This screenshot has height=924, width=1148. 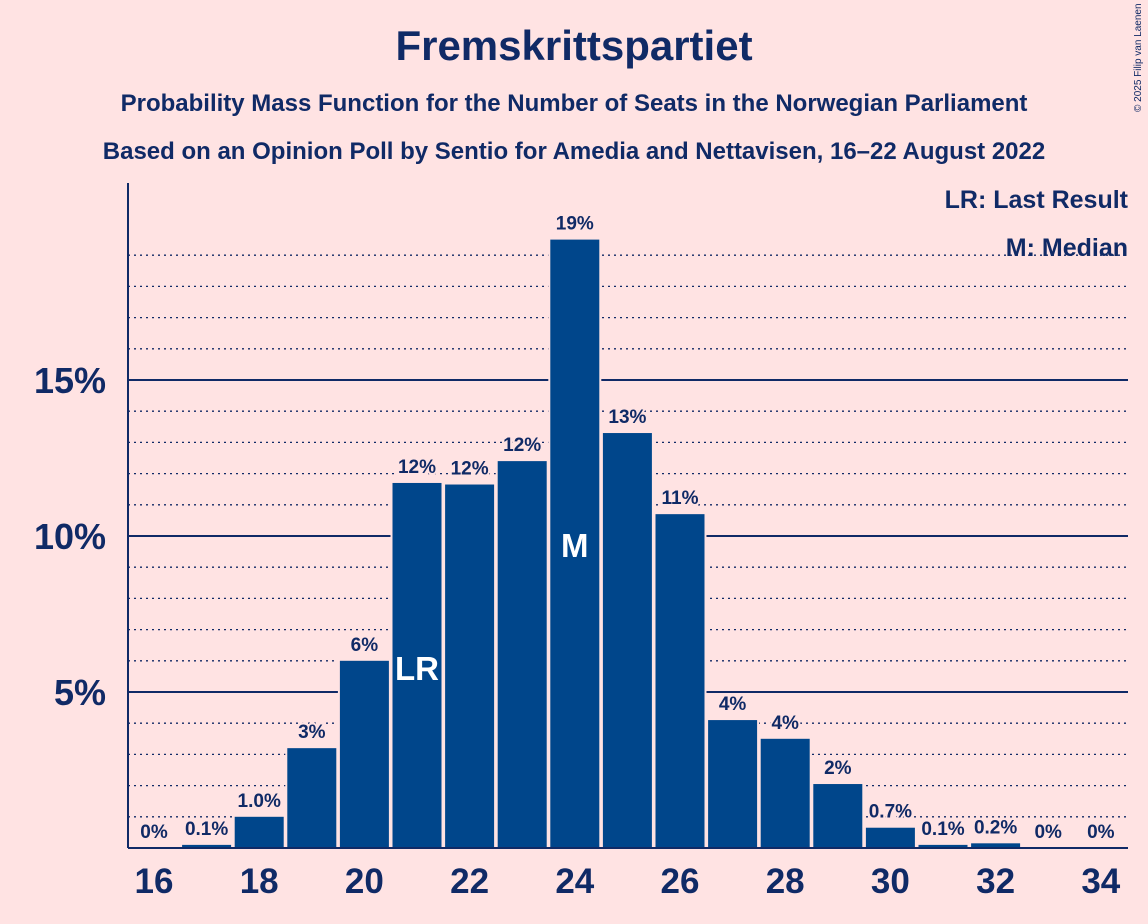 I want to click on legend-last-result: LR: Last Result, so click(x=1036, y=200).